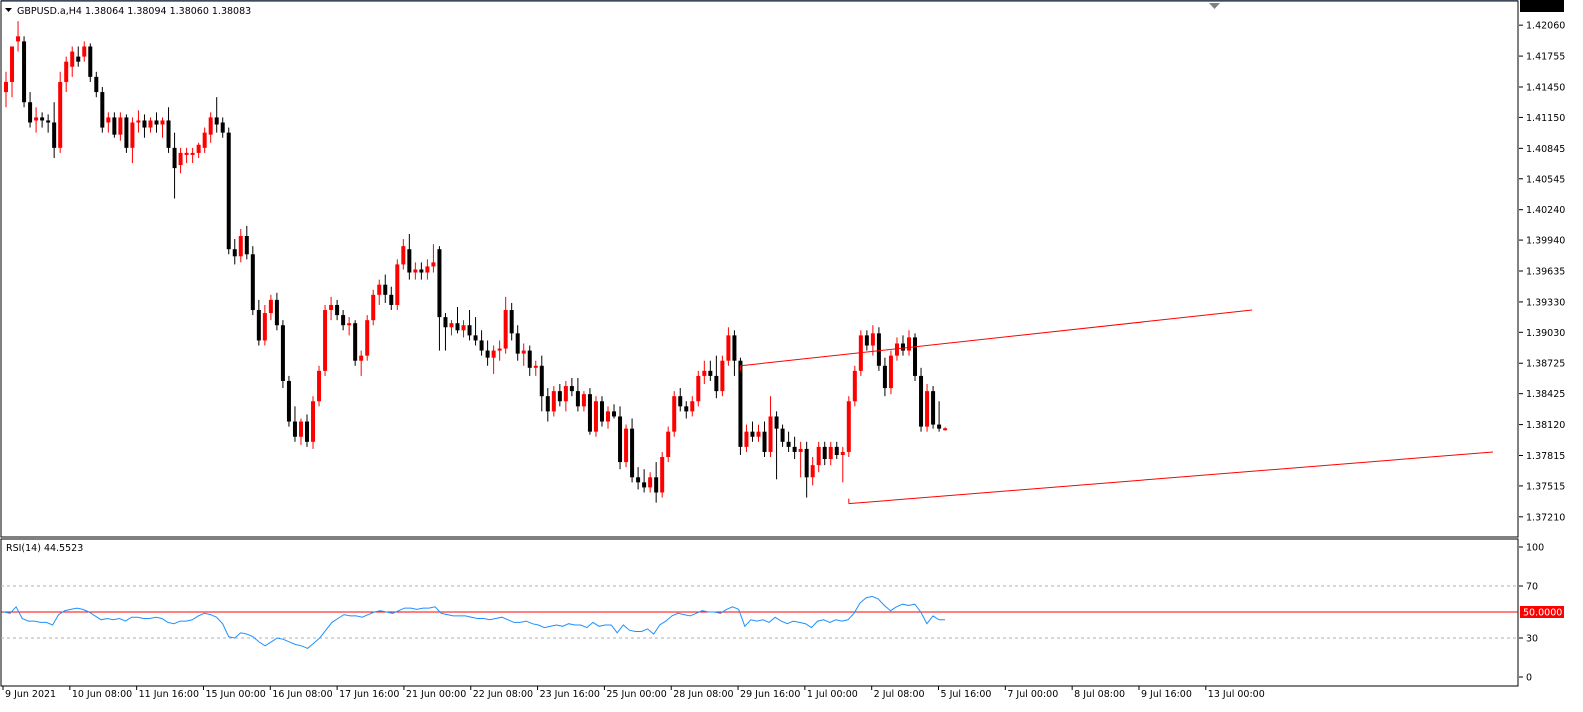 The height and width of the screenshot is (712, 1583). What do you see at coordinates (1545, 118) in the screenshot?
I see `price-tick-label: 1.41150` at bounding box center [1545, 118].